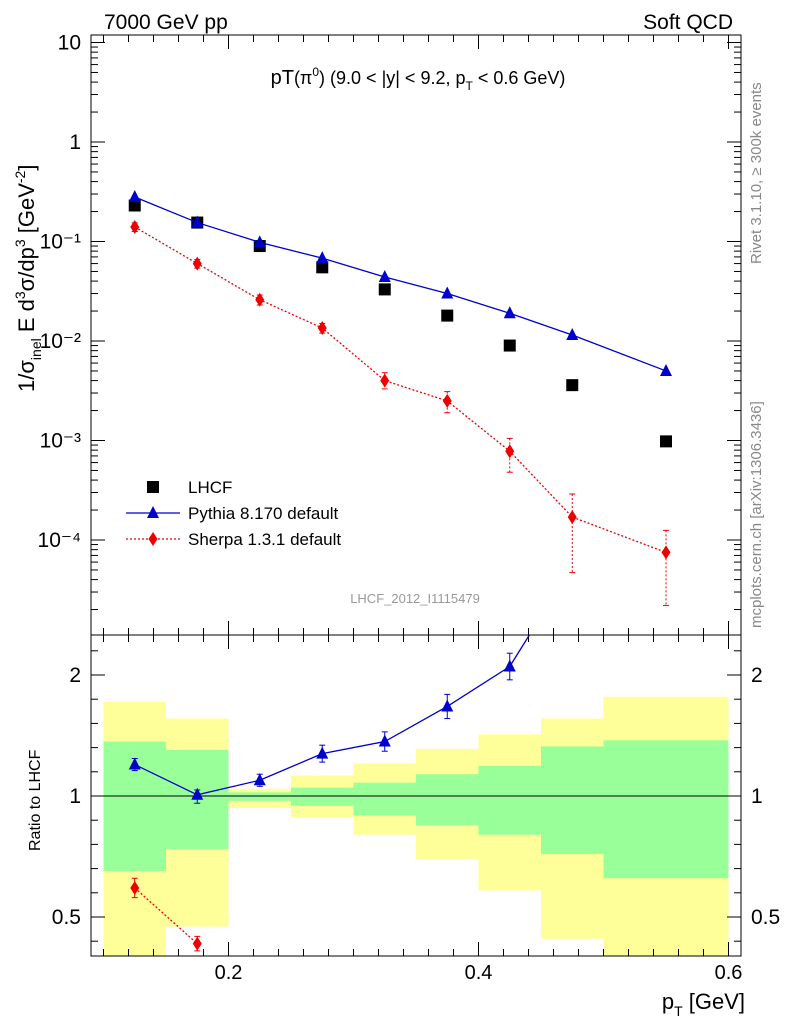 Image resolution: width=786 pixels, height=1024 pixels. Describe the element at coordinates (703, 1004) in the screenshot. I see `x-axis-label: pT [GeV]` at that location.